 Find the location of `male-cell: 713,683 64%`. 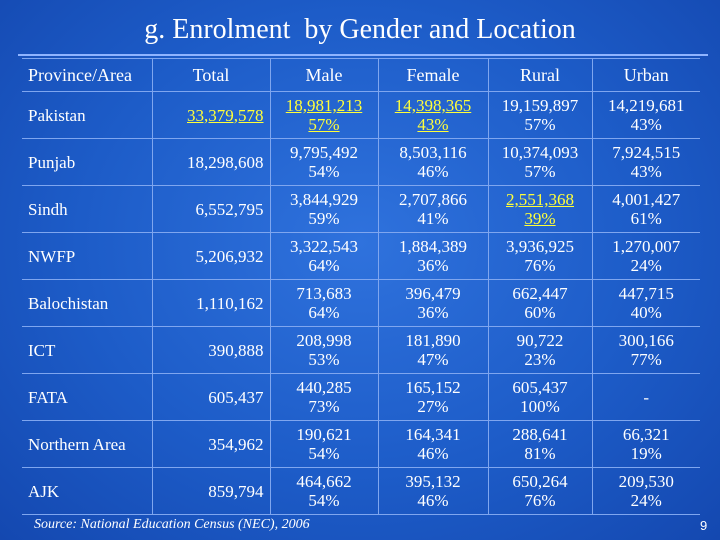

male-cell: 713,683 64% is located at coordinates (323, 303).